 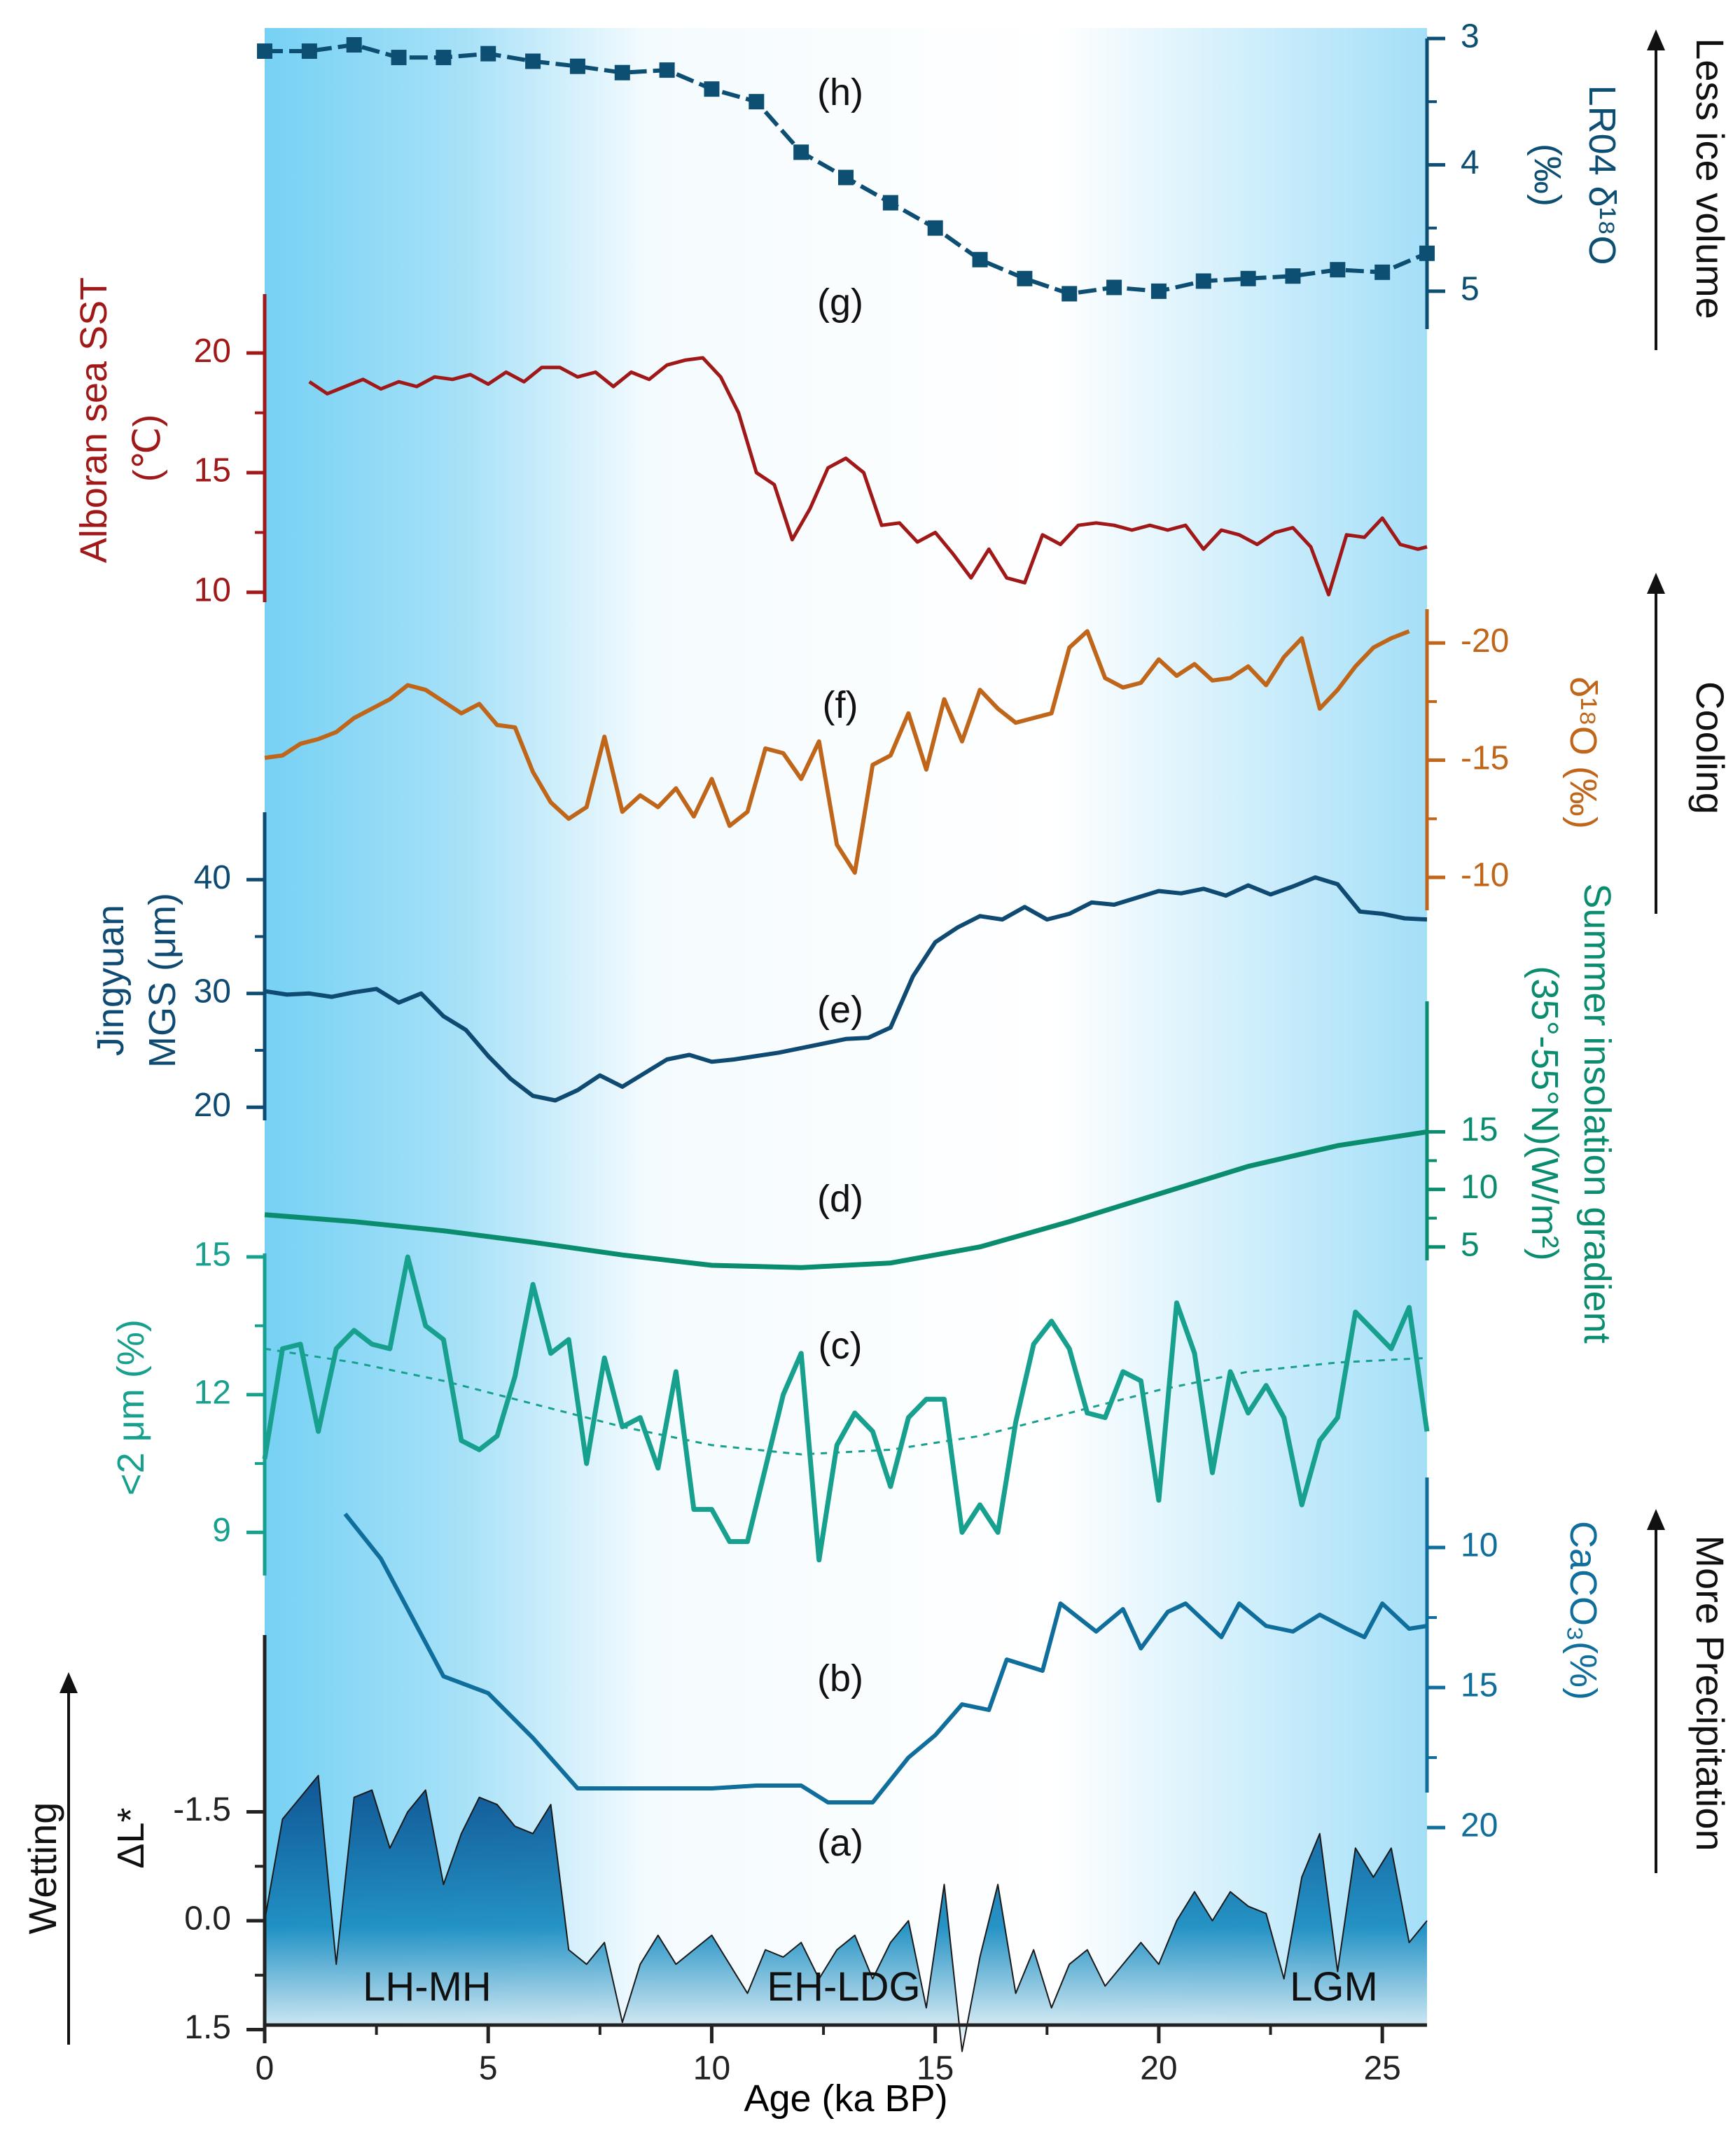 What do you see at coordinates (212, 1255) in the screenshot?
I see `y-tick-label-c: 15` at bounding box center [212, 1255].